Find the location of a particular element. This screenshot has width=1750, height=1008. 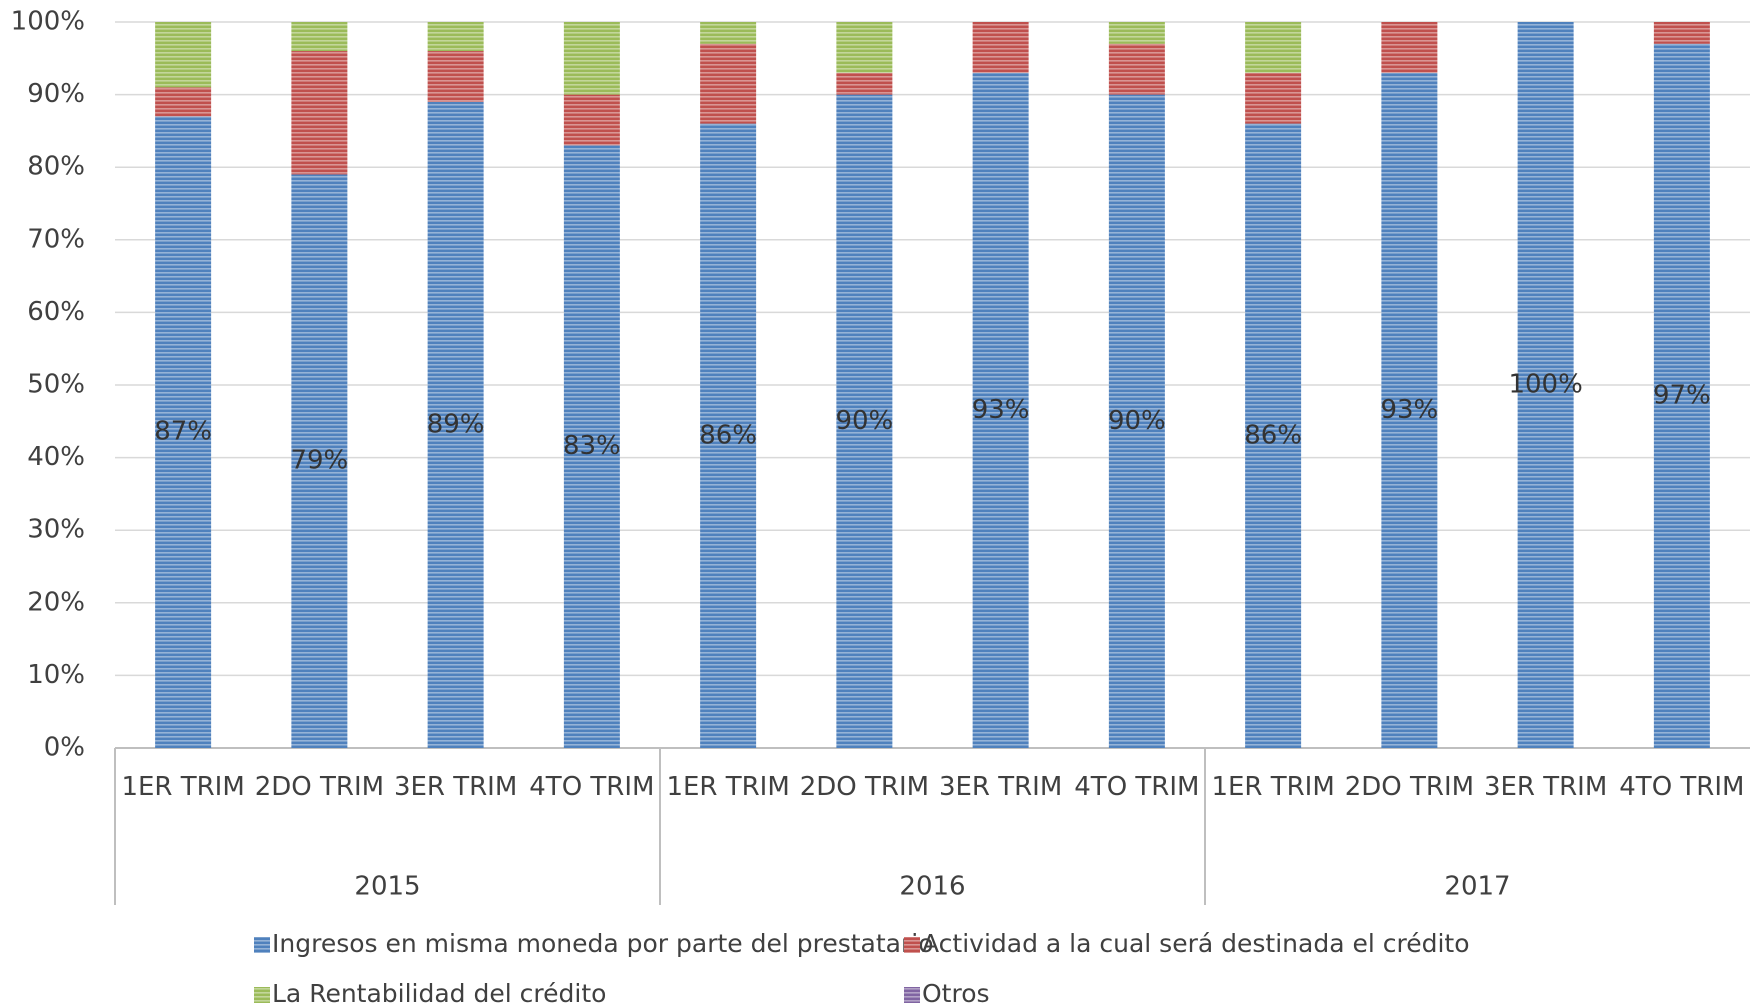

data-label: 97% is located at coordinates (1682, 395).